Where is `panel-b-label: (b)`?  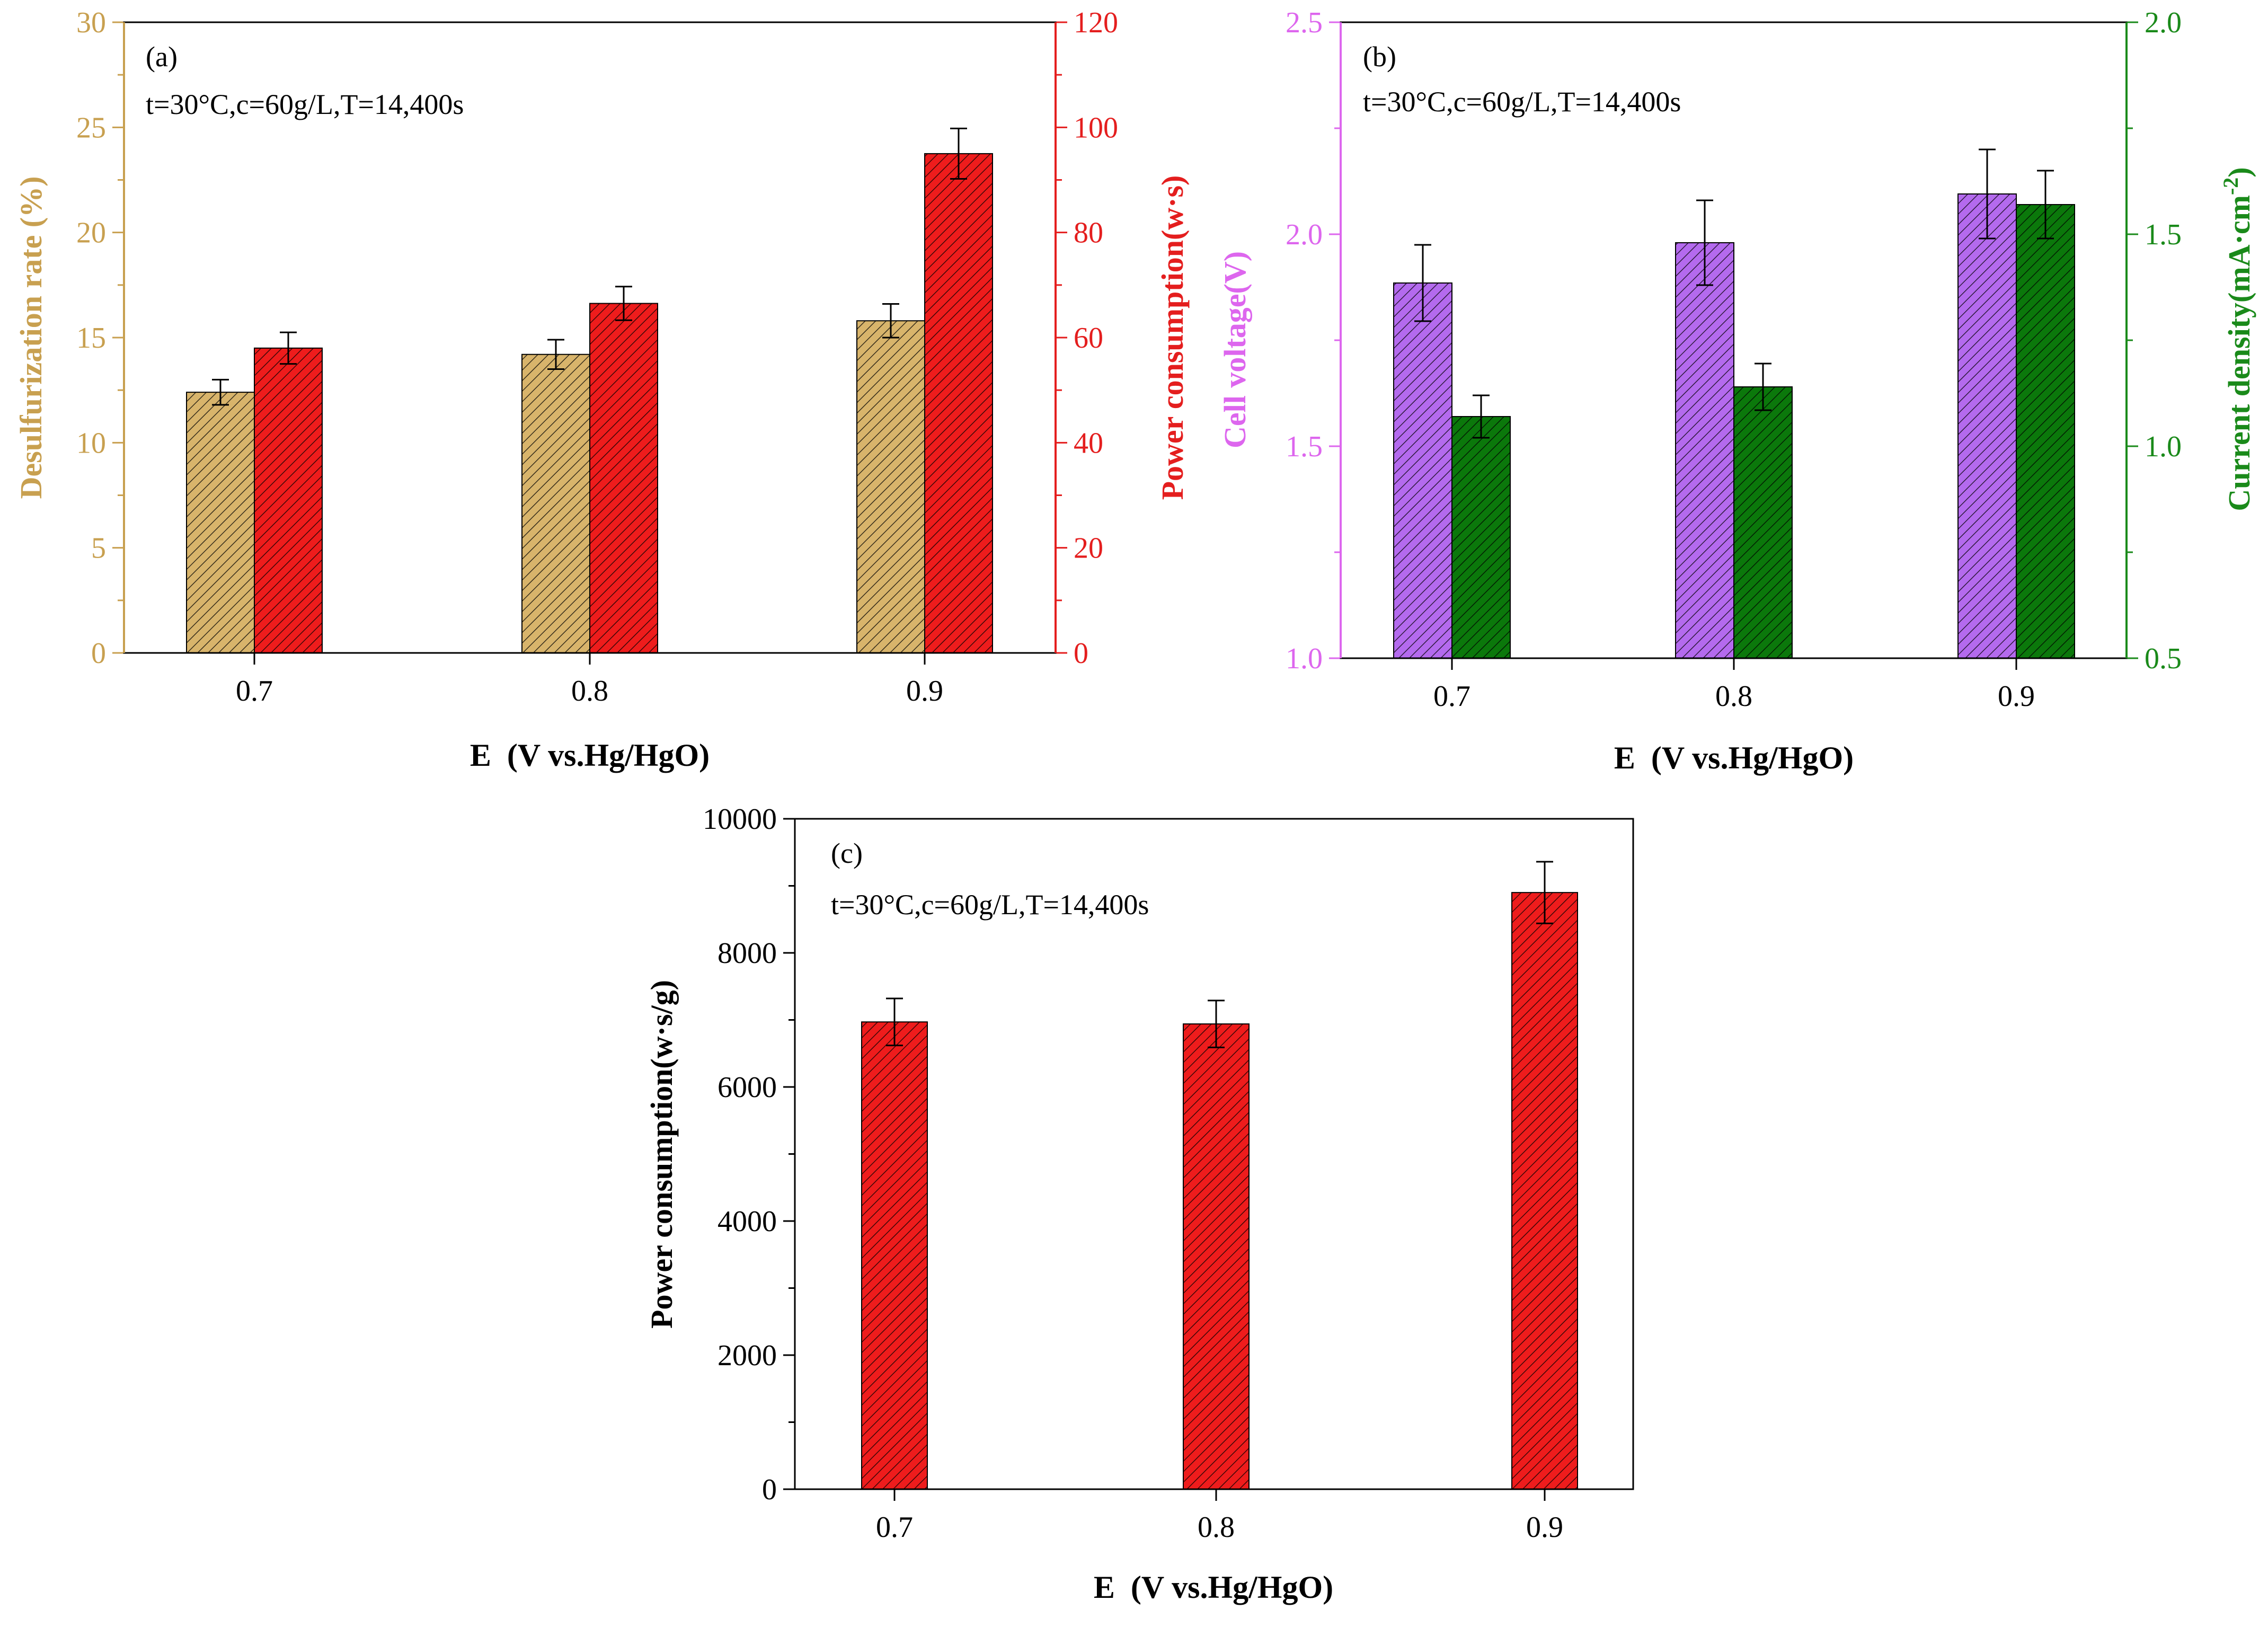
panel-b-label: (b) is located at coordinates (1379, 57).